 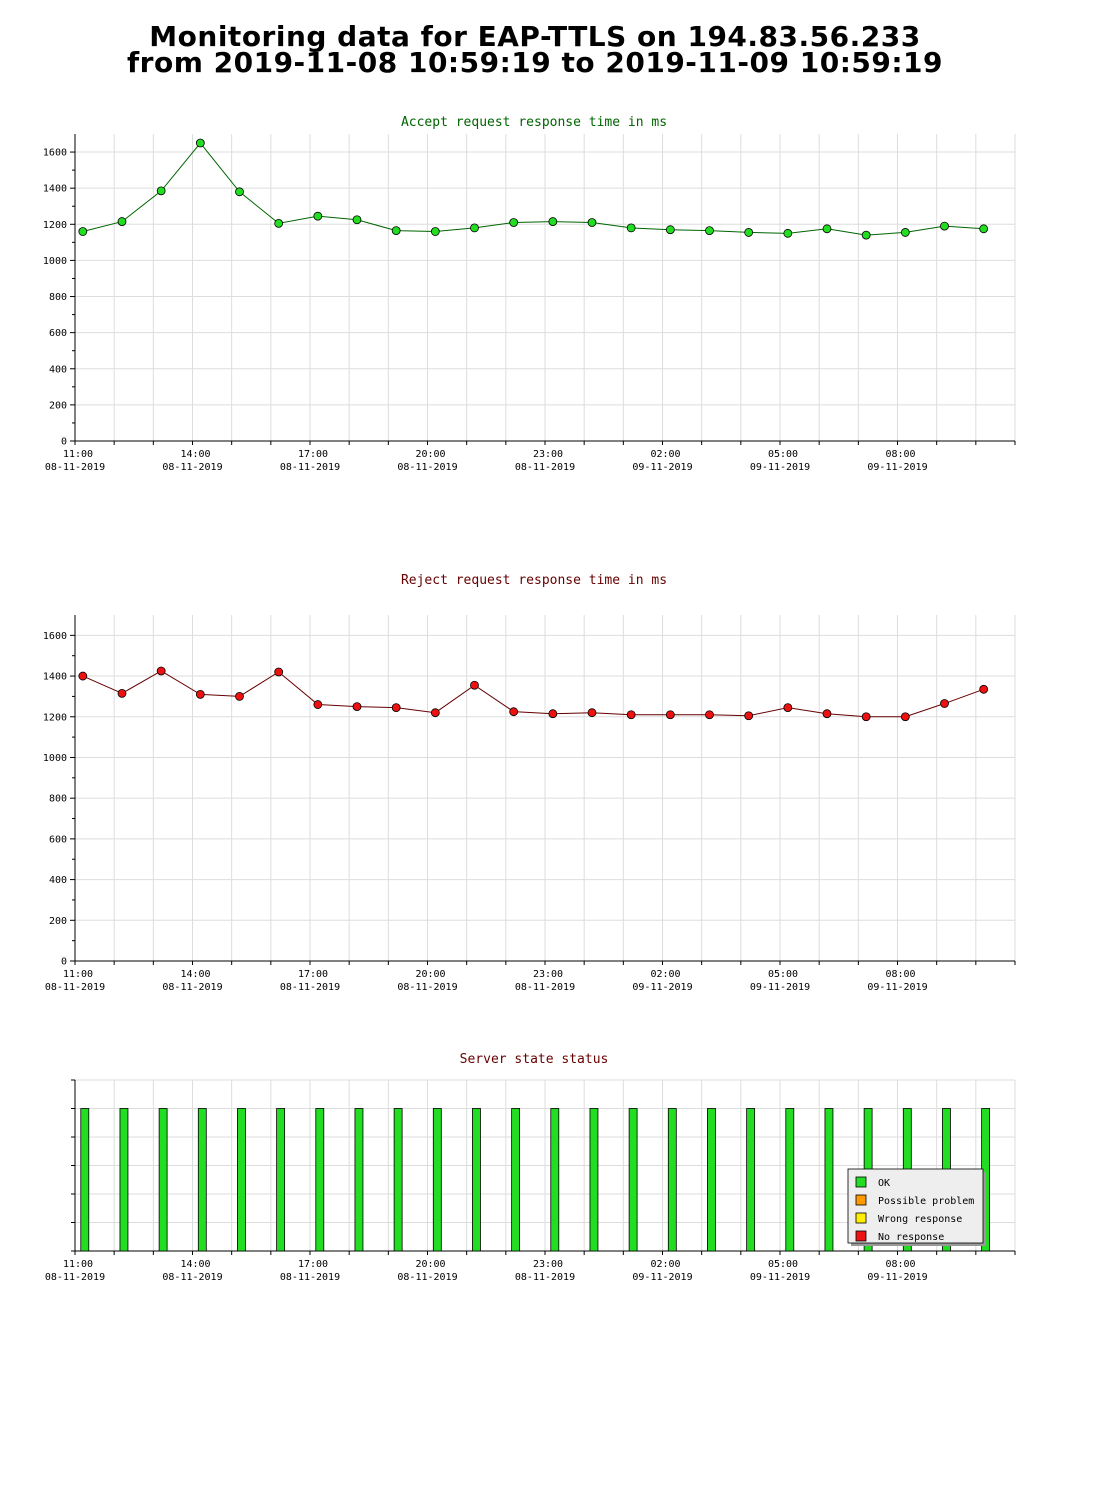 What do you see at coordinates (900, 1264) in the screenshot?
I see `status-x-tick-time: 08:00` at bounding box center [900, 1264].